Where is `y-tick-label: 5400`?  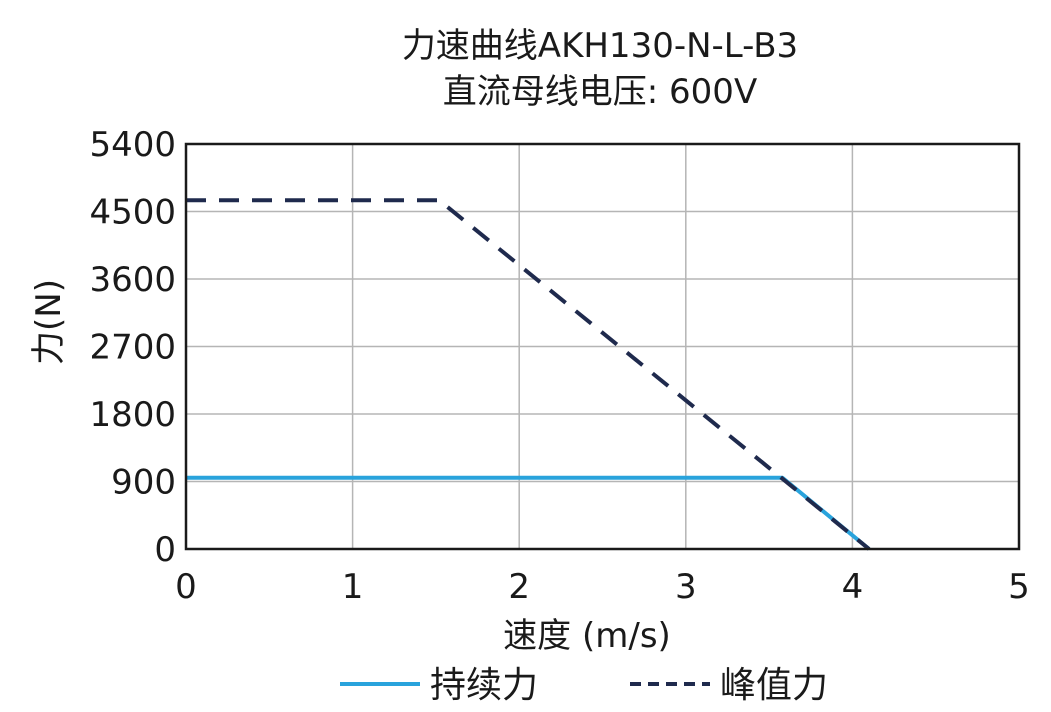 y-tick-label: 5400 is located at coordinates (132, 145).